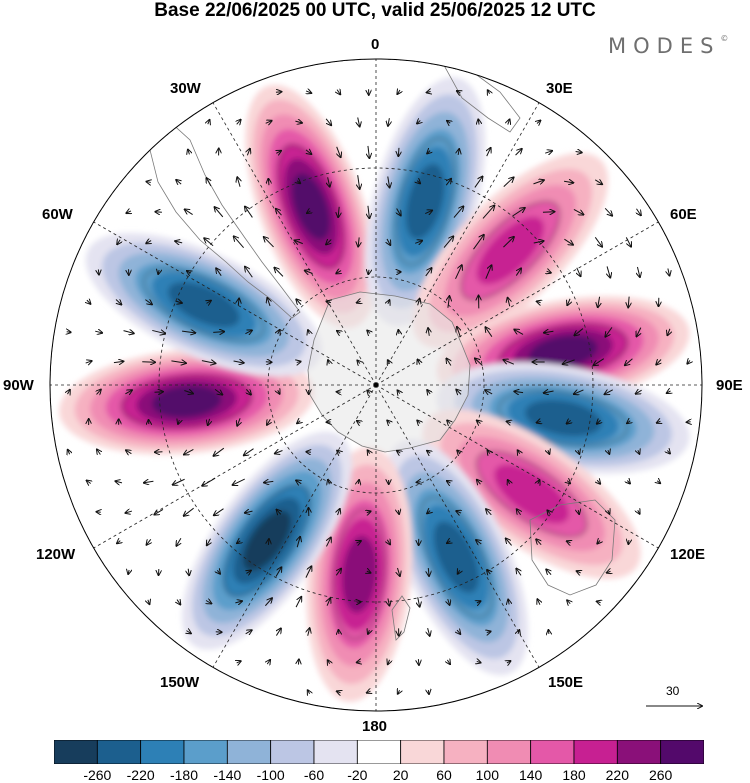 This screenshot has width=750, height=783. Describe the element at coordinates (729, 385) in the screenshot. I see `lon-label-90e: 90E` at that location.